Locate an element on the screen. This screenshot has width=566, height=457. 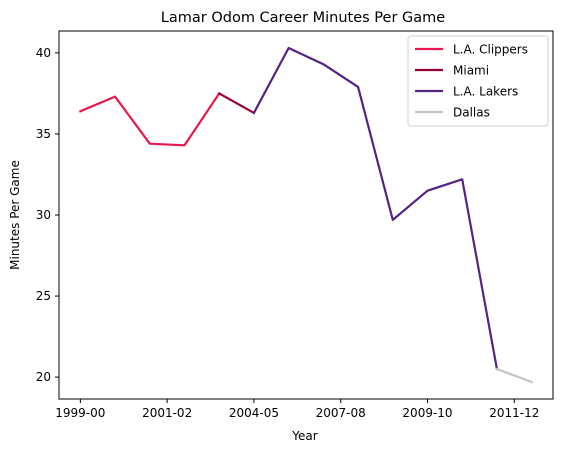
legend-label-2: L.A. Lakers is located at coordinates (485, 92).